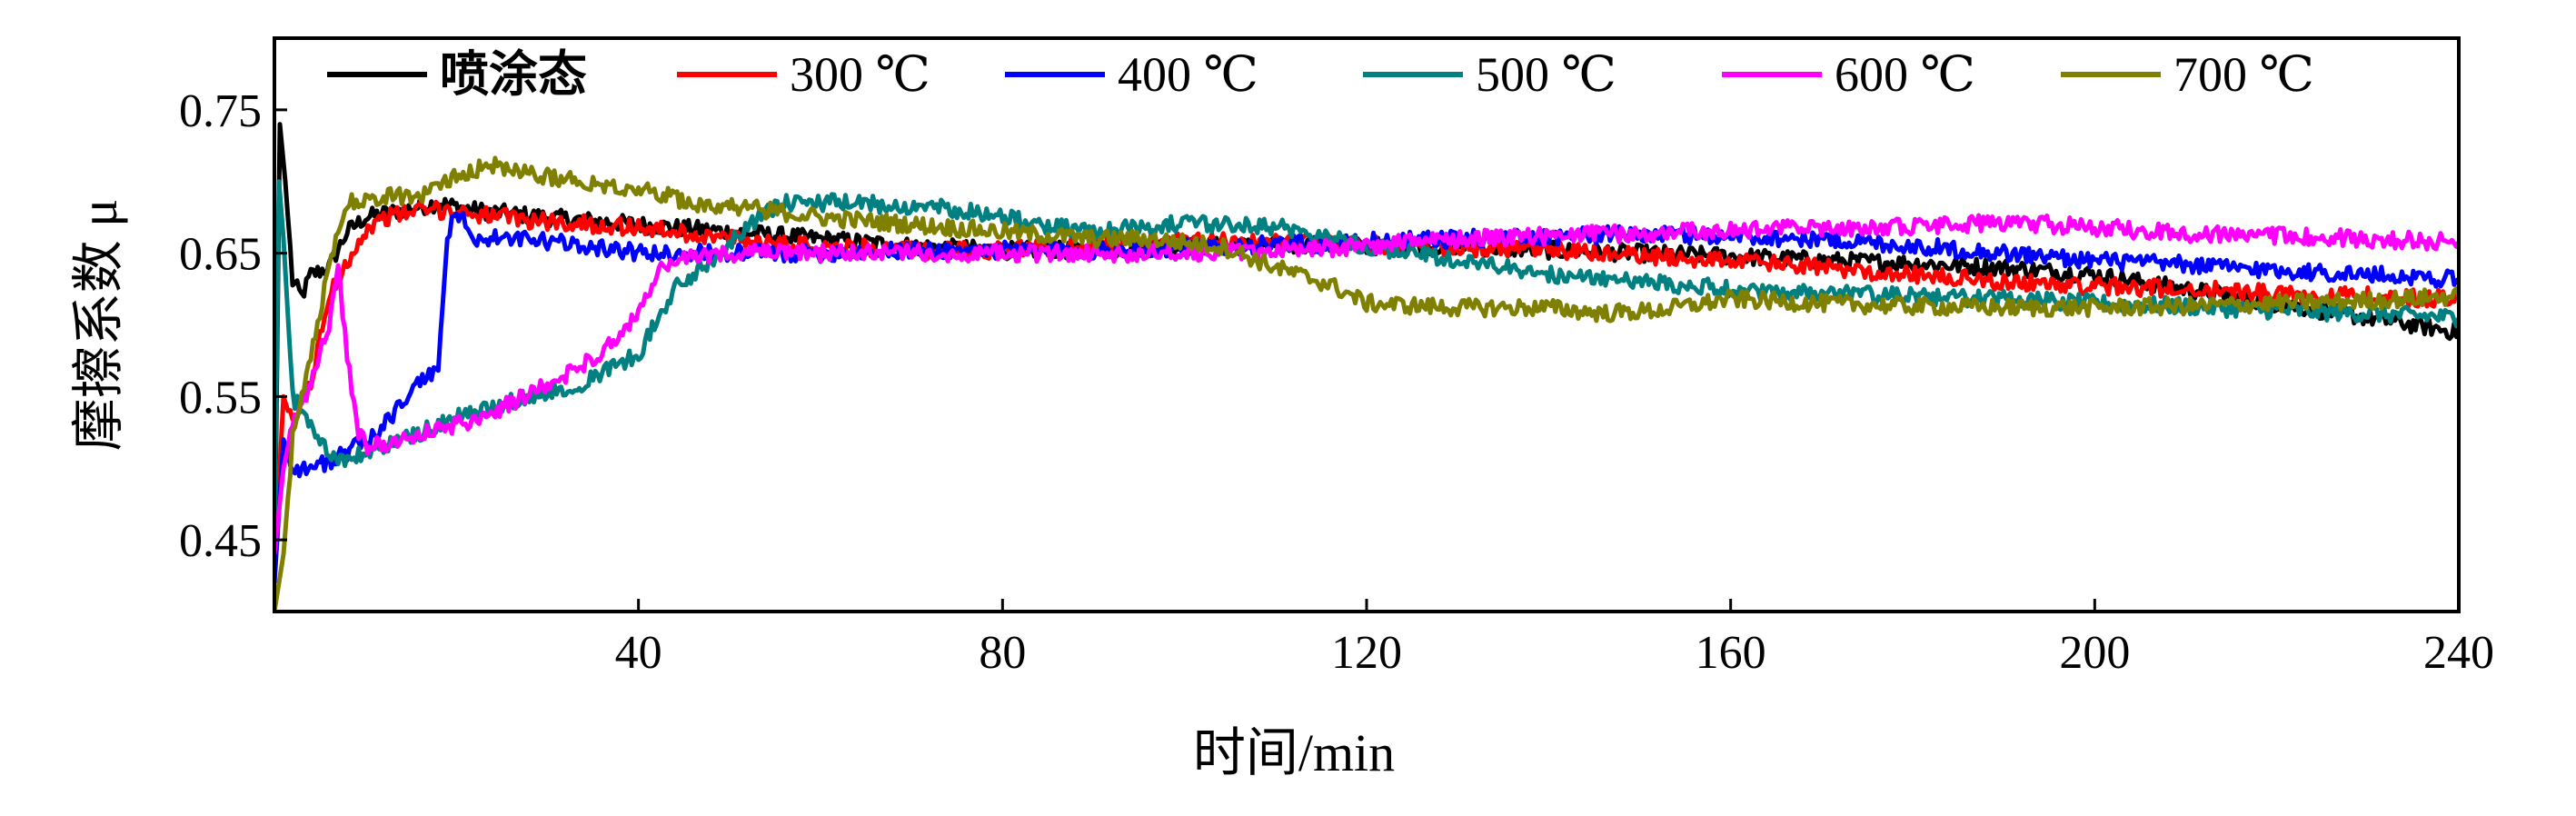  What do you see at coordinates (1905, 75) in the screenshot?
I see `legend-label: 600 ℃` at bounding box center [1905, 75].